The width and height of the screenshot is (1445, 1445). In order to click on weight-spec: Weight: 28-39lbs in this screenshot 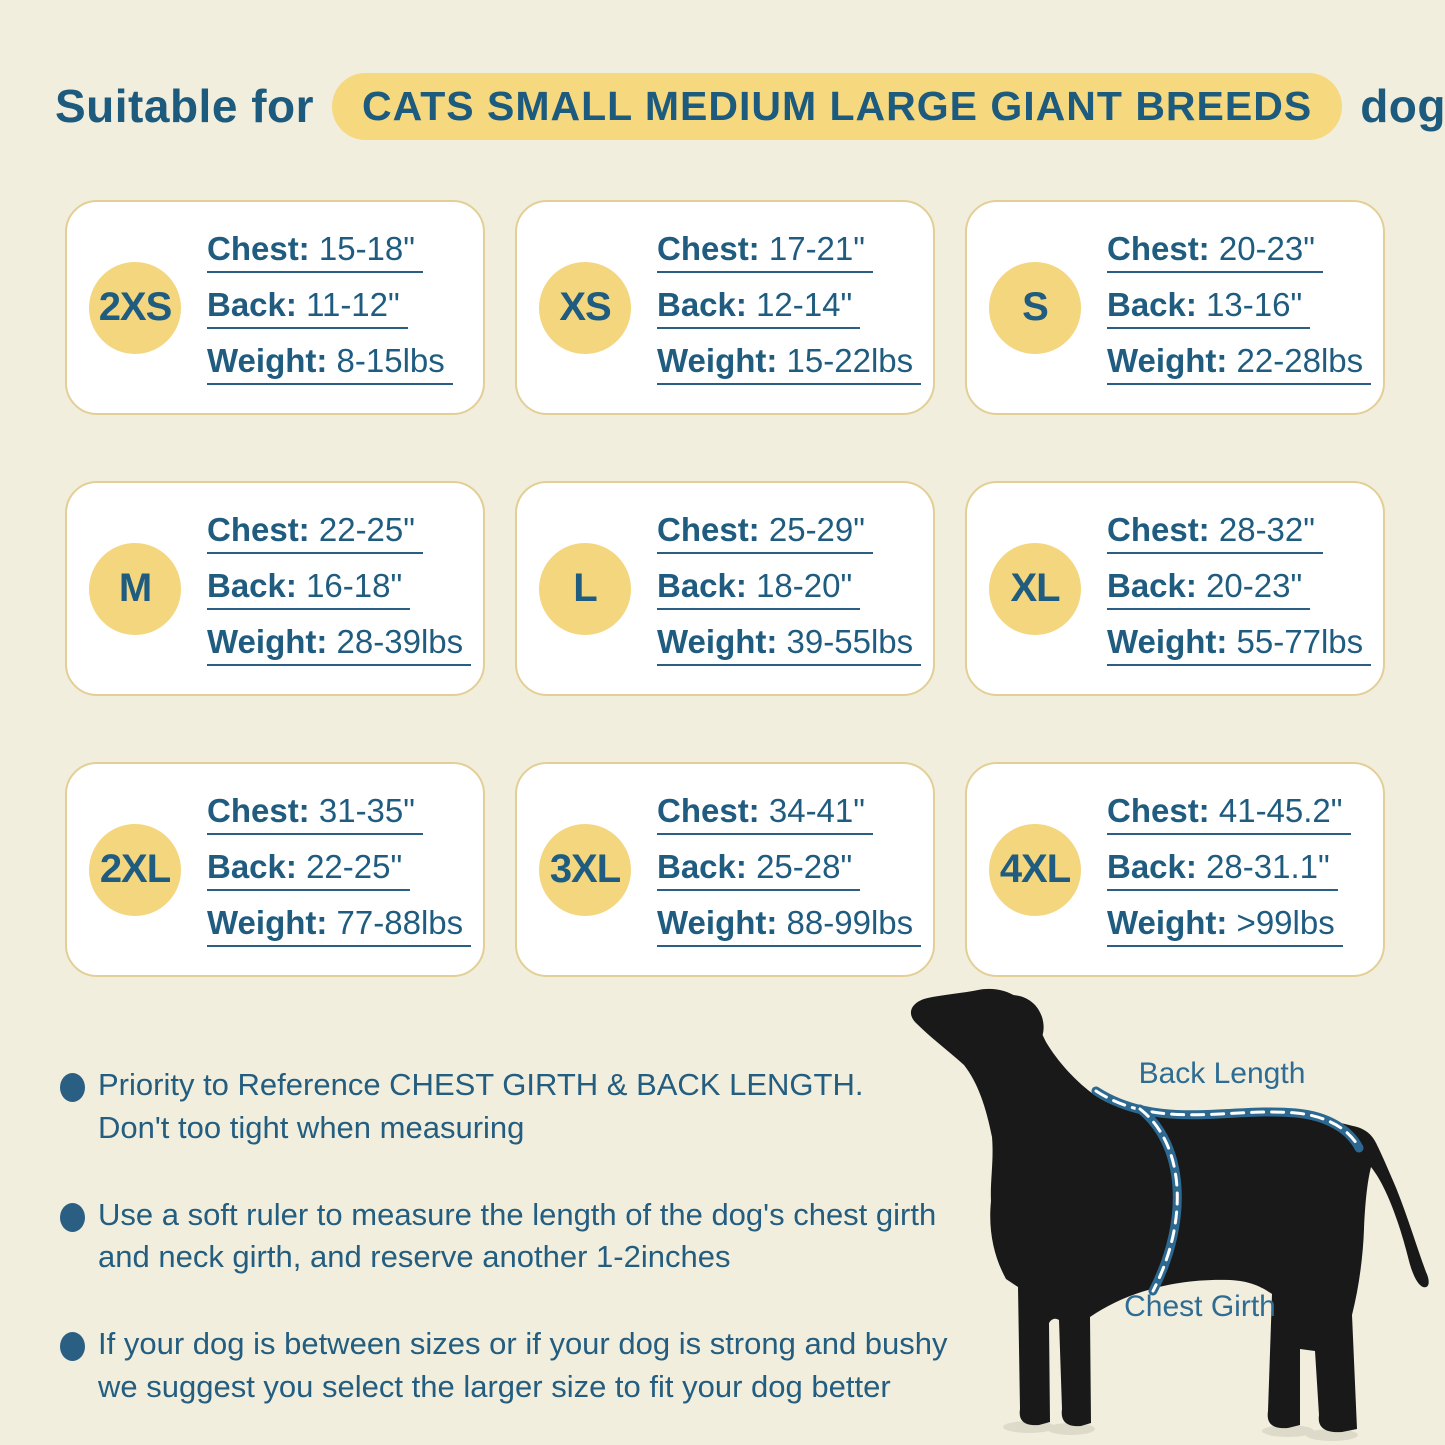, I will do `click(339, 644)`.